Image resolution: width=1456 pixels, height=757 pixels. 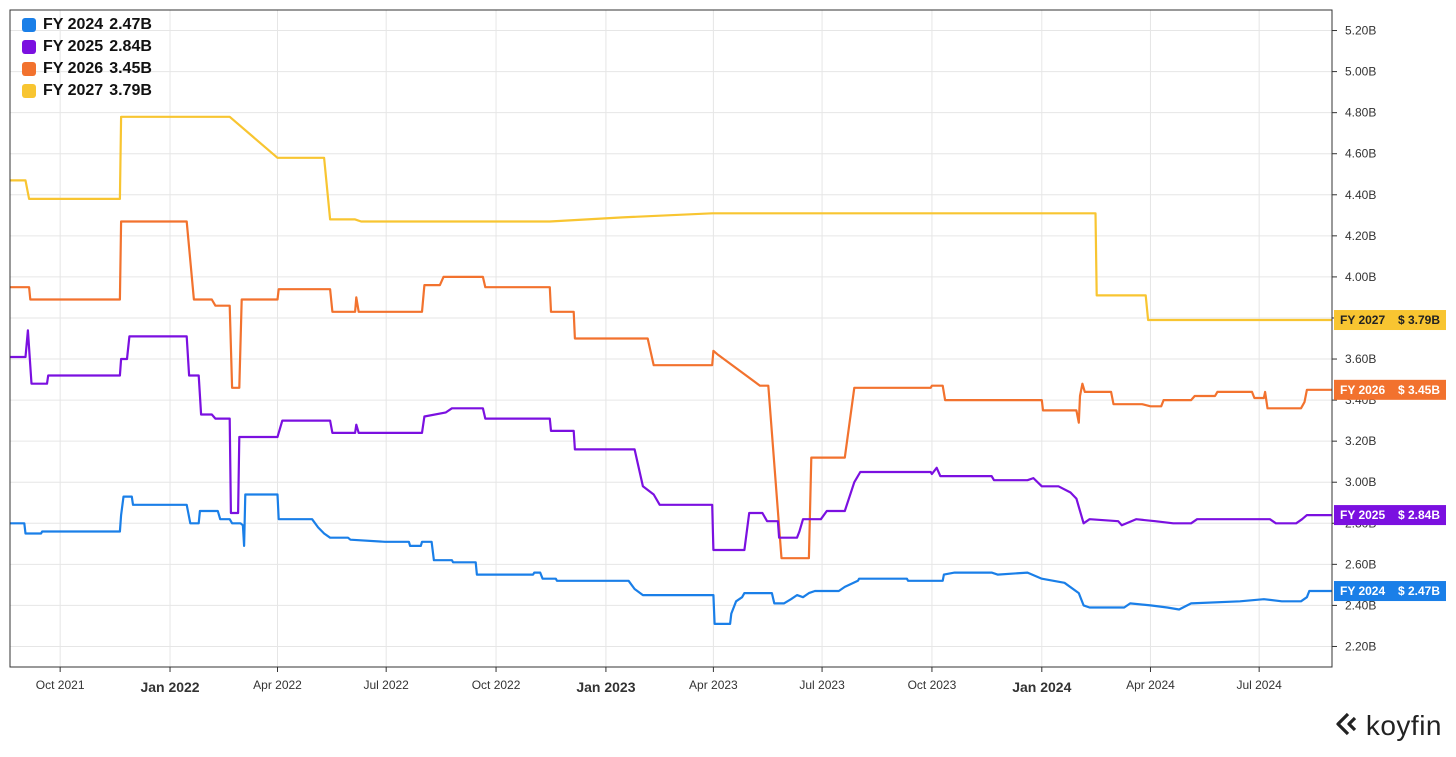 I want to click on koyfin-logo: koyfin, so click(x=1388, y=726).